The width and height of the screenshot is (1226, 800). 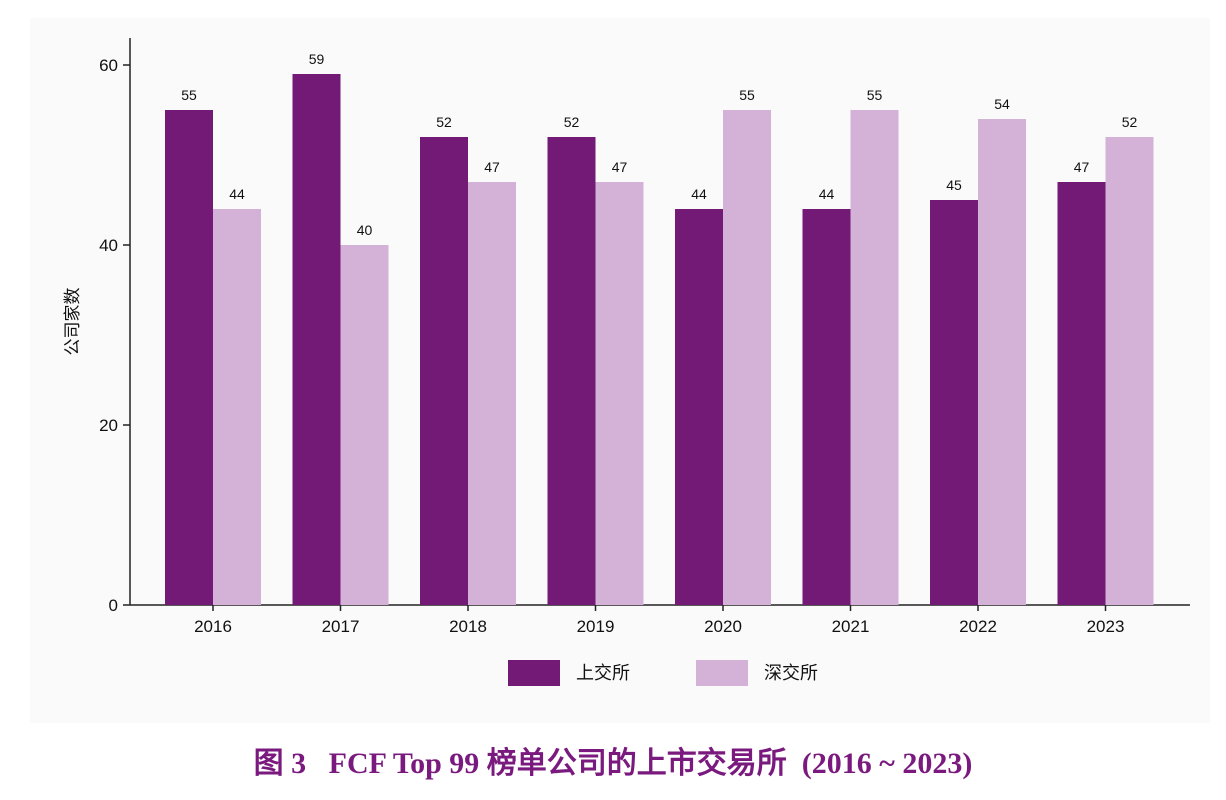 I want to click on y-tick-label: 40, so click(x=108, y=245).